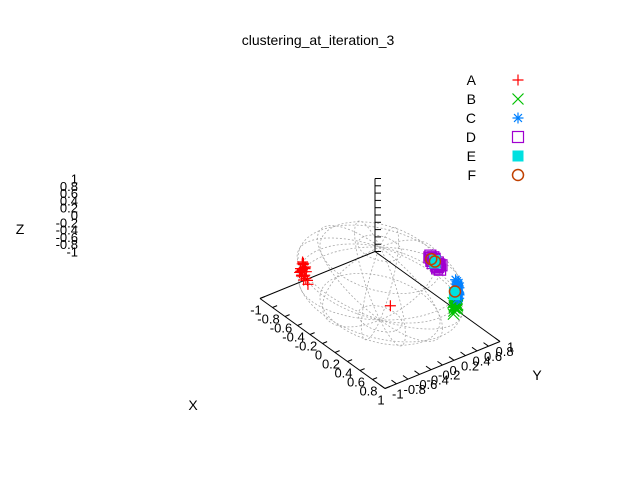 Image resolution: width=640 pixels, height=480 pixels. Describe the element at coordinates (318, 355) in the screenshot. I see `x-tick-label: 0` at that location.